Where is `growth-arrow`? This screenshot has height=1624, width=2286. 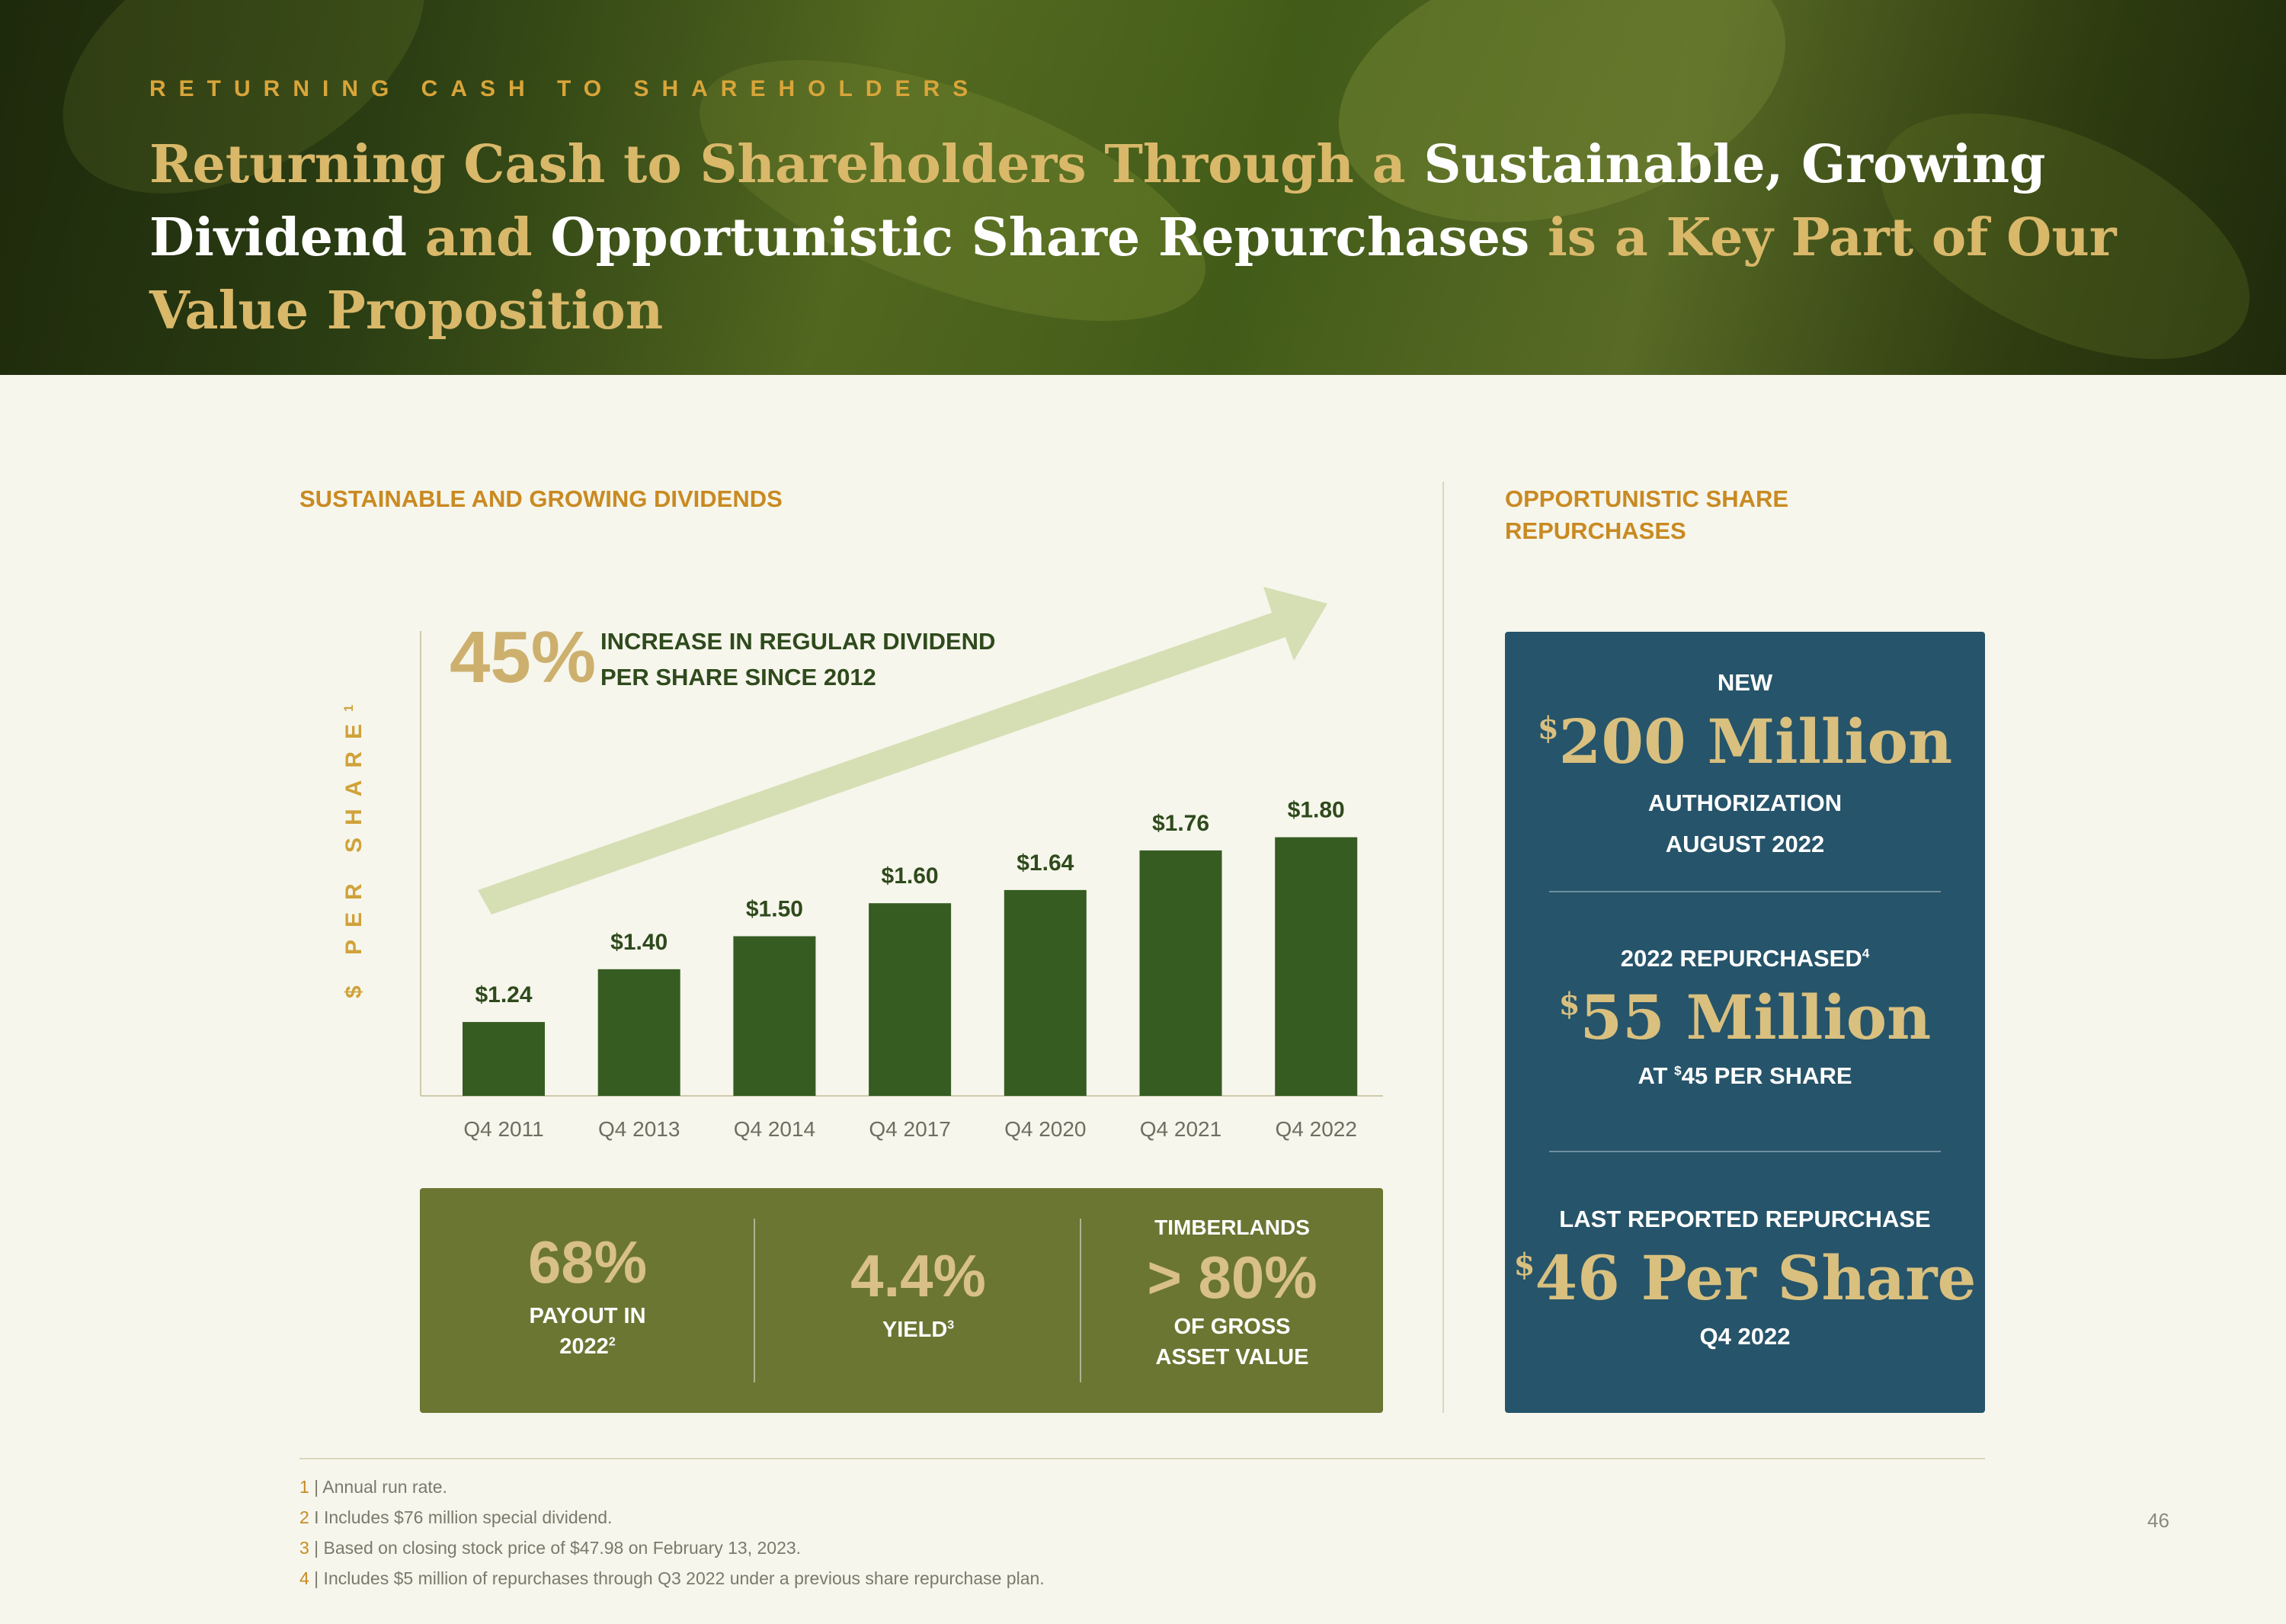 growth-arrow is located at coordinates (903, 751).